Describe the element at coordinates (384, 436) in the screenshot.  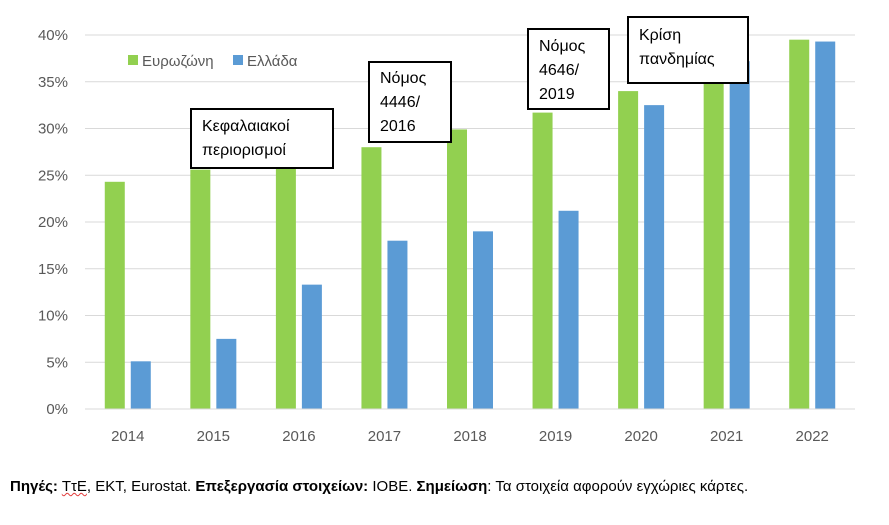
I see `x-tick-label: 2017` at that location.